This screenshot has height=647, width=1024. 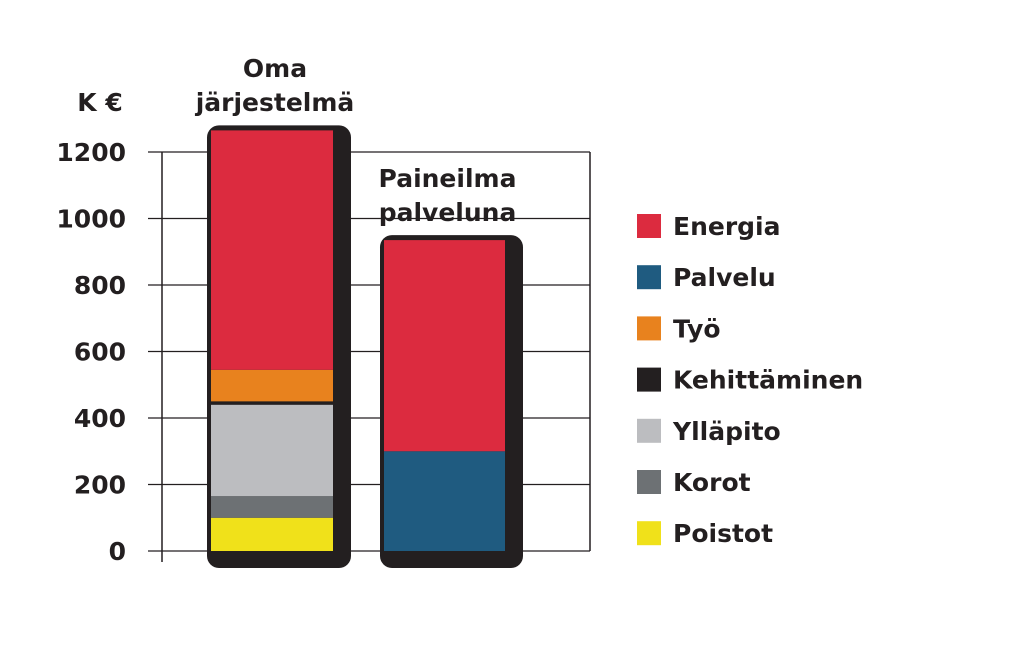 I want to click on category-label: Paineilma palveluna, so click(x=447, y=196).